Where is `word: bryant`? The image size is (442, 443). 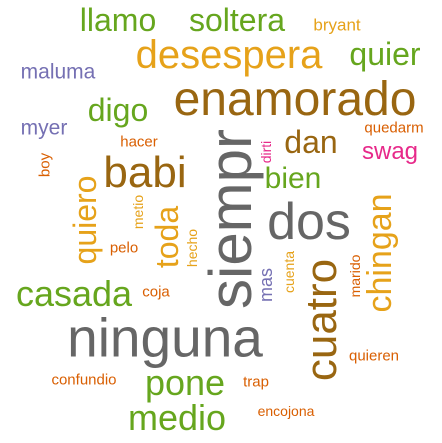 word: bryant is located at coordinates (337, 25).